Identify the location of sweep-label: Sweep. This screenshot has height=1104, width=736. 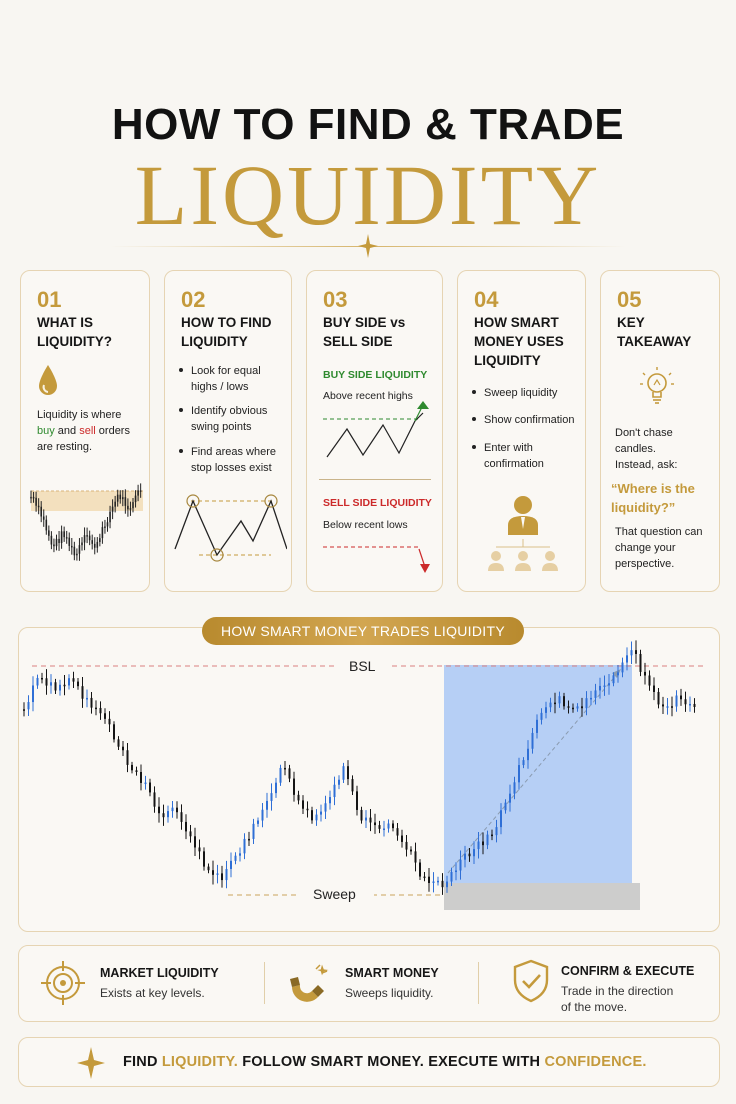
(334, 894).